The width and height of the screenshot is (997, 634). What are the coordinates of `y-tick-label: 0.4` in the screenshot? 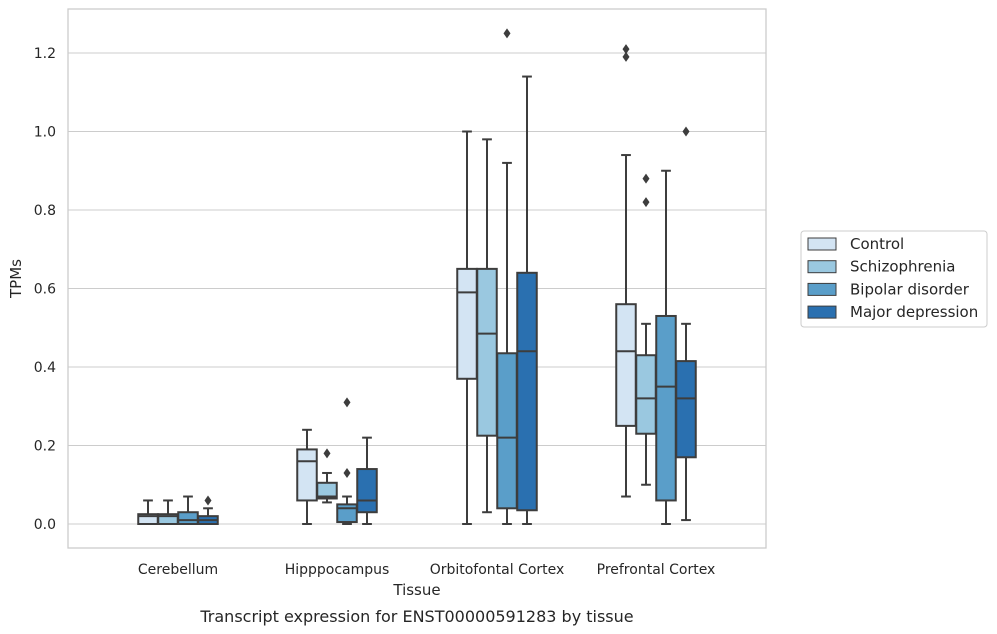 It's located at (45, 368).